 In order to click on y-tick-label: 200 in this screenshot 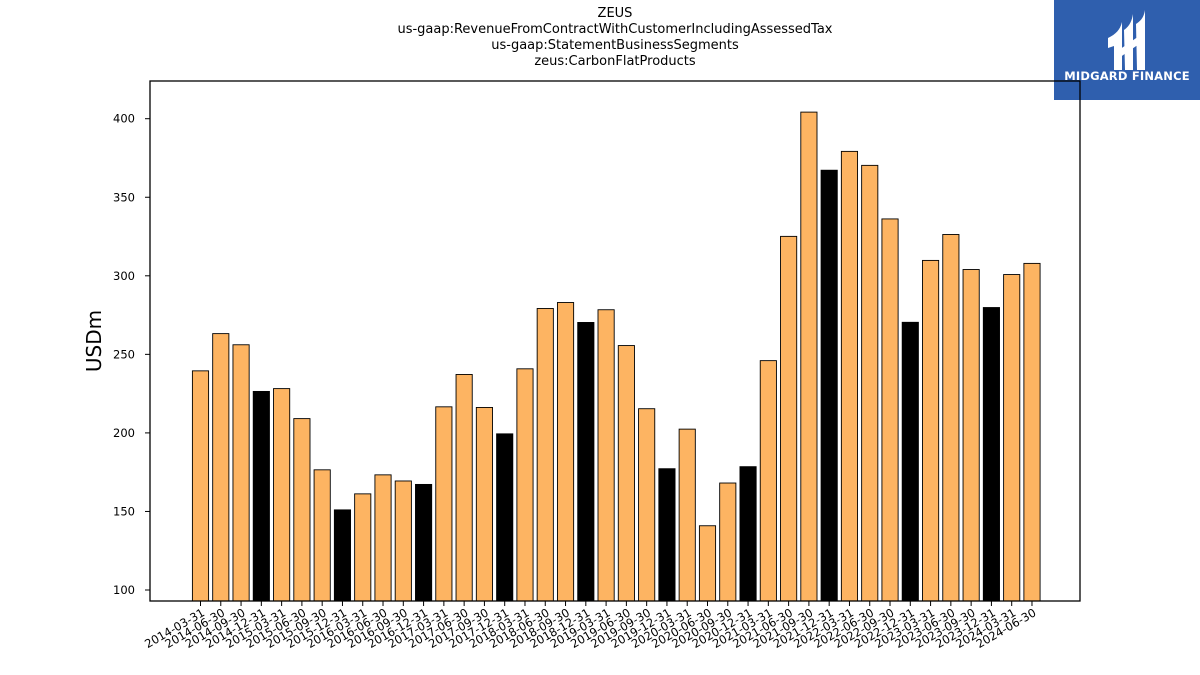, I will do `click(124, 433)`.